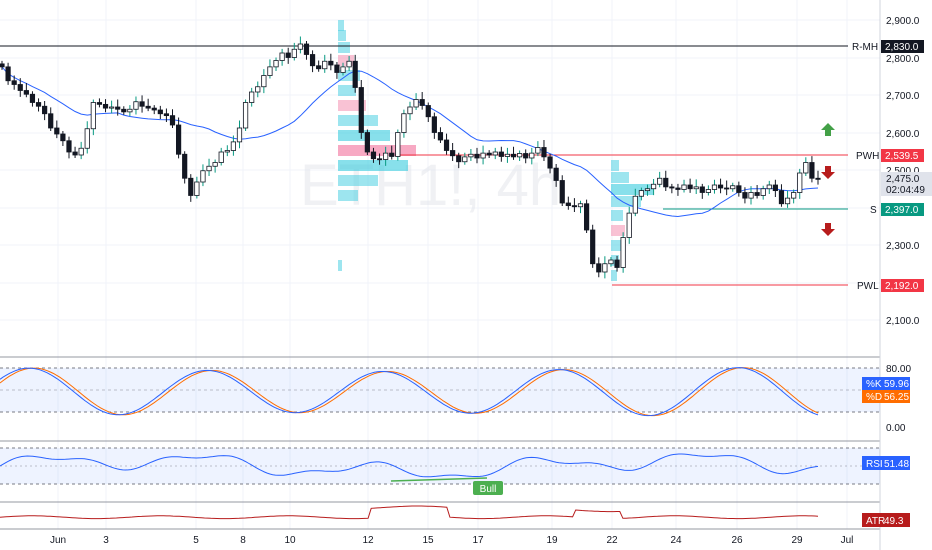 The image size is (932, 550). Describe the element at coordinates (867, 156) in the screenshot. I see `level-name: PWH` at that location.